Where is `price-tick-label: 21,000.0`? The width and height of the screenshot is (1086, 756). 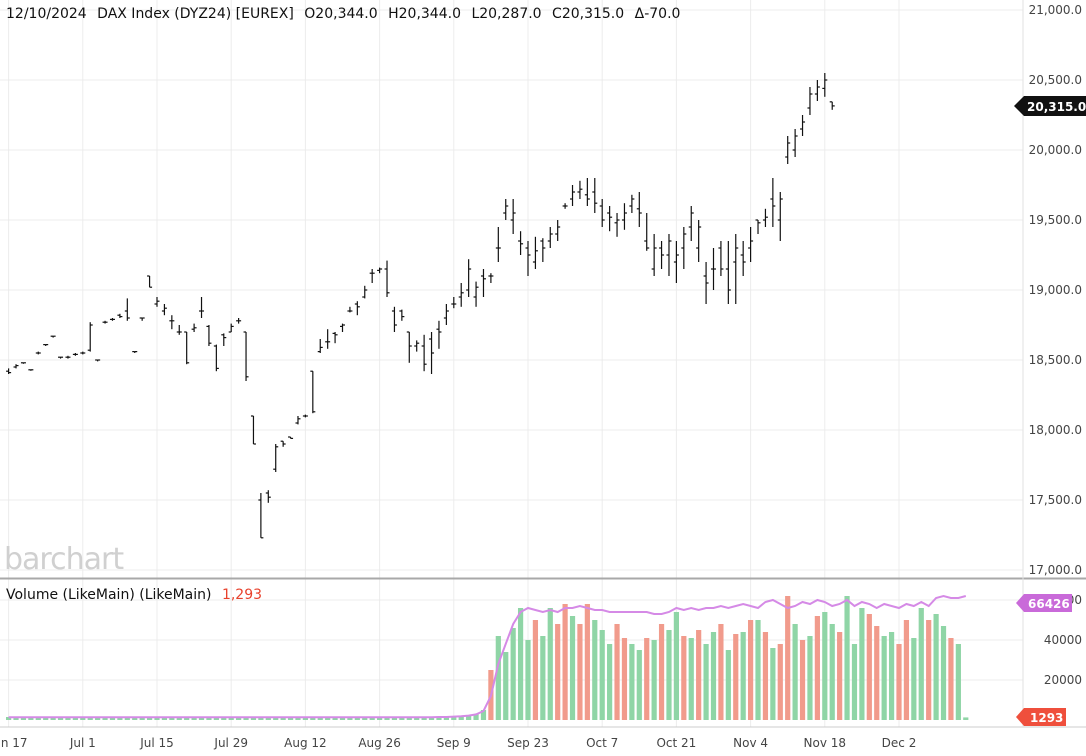
price-tick-label: 21,000.0 is located at coordinates (1055, 10).